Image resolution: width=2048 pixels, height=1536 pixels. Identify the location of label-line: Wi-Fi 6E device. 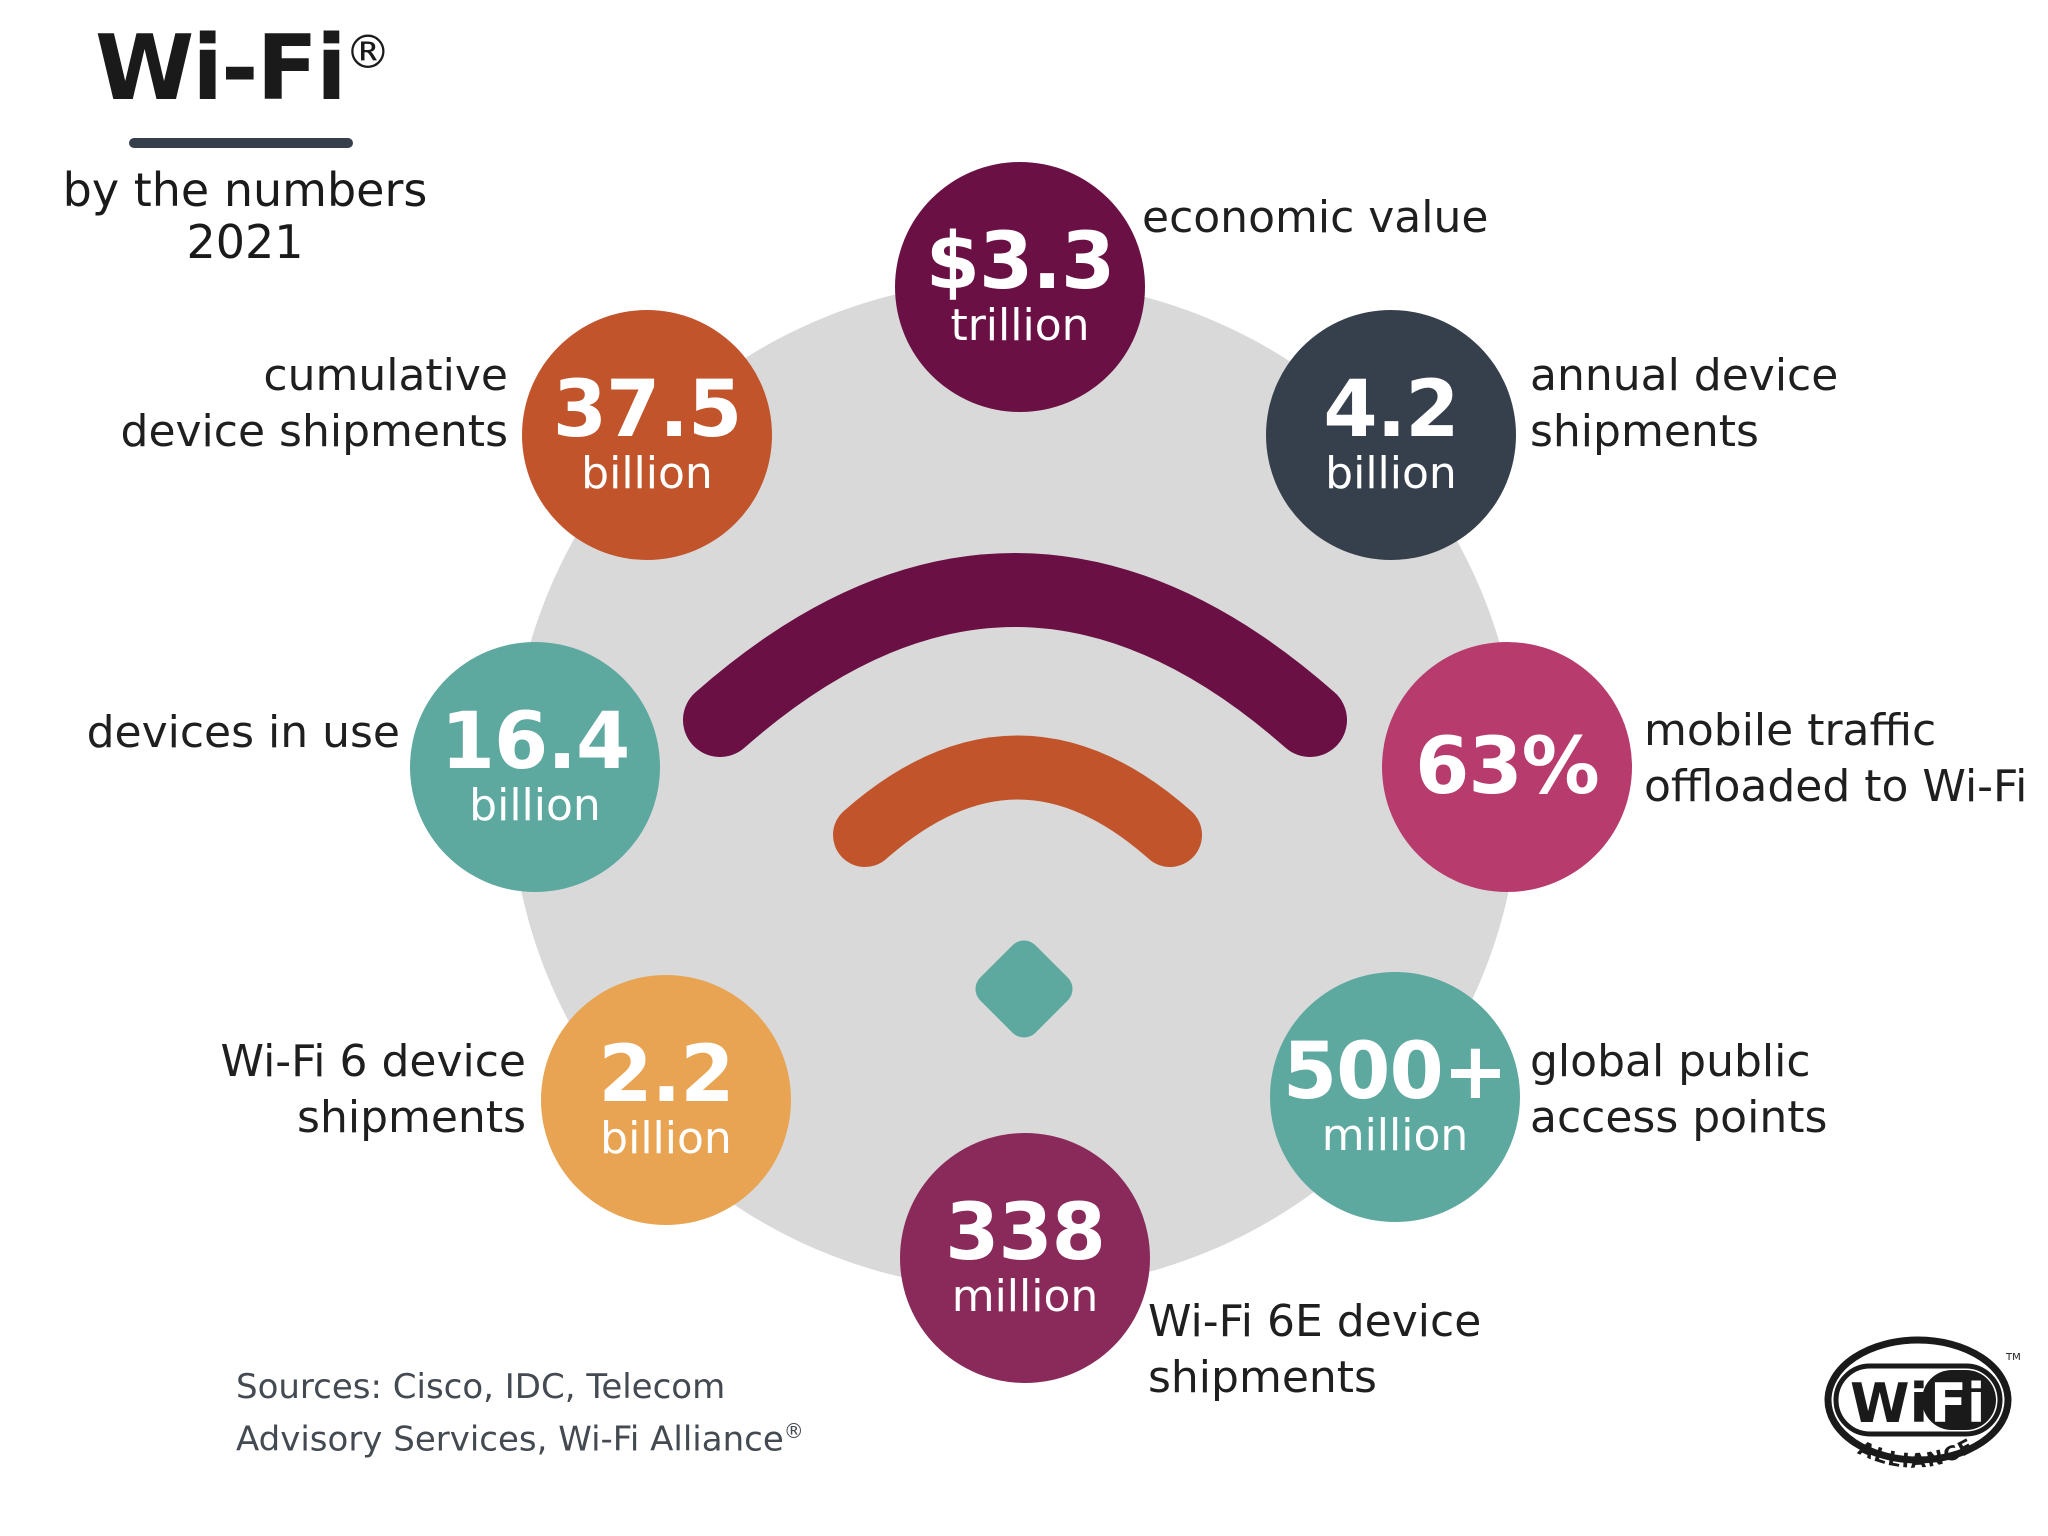
(1315, 1321).